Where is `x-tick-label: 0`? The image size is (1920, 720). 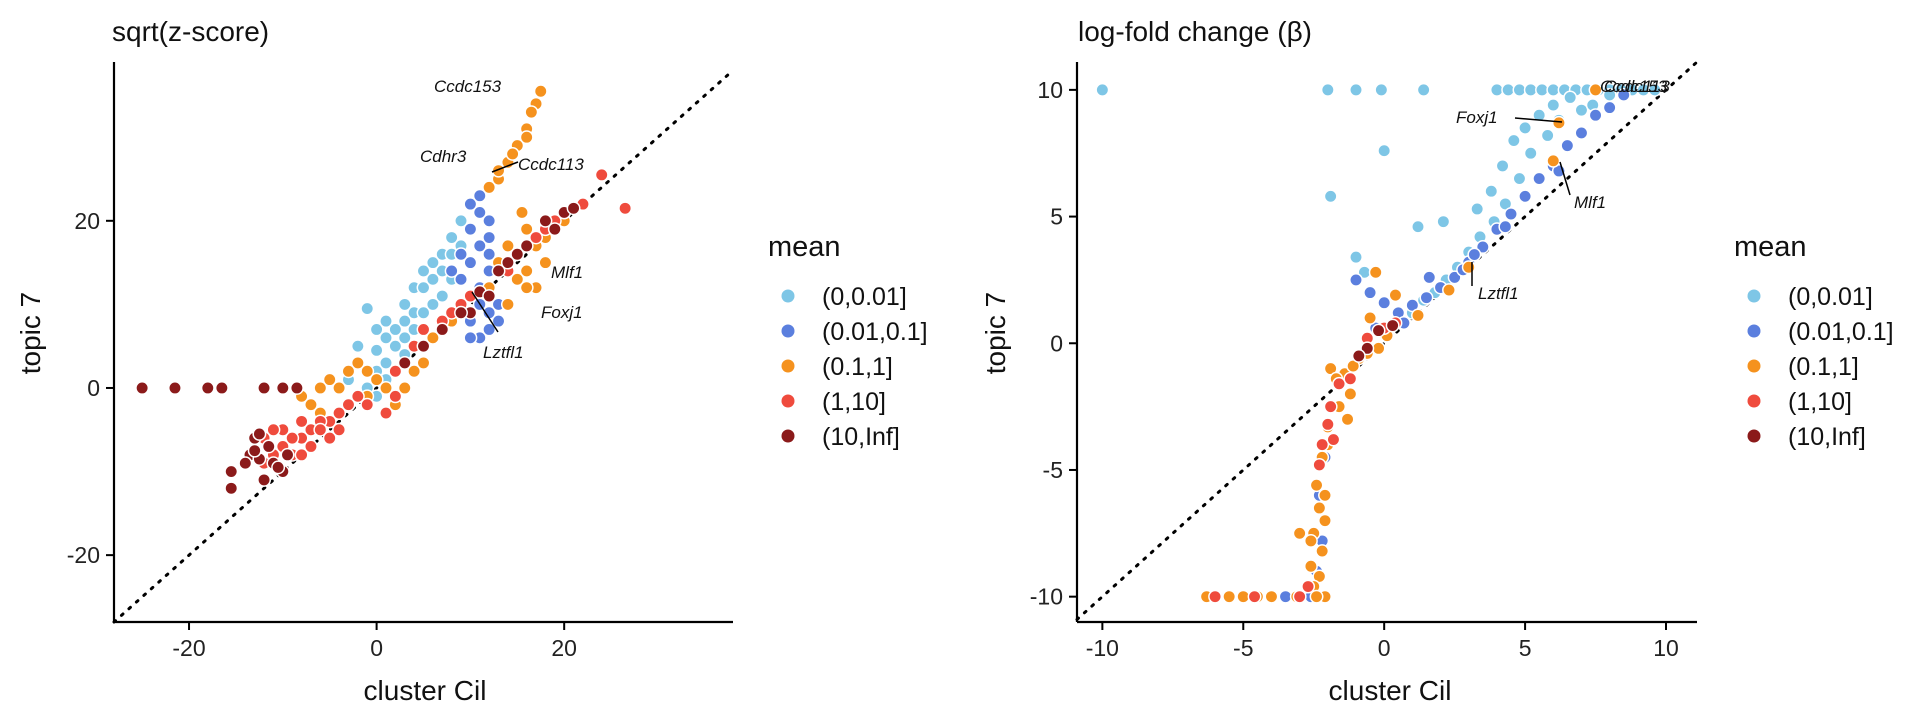
x-tick-label: 0 is located at coordinates (376, 648).